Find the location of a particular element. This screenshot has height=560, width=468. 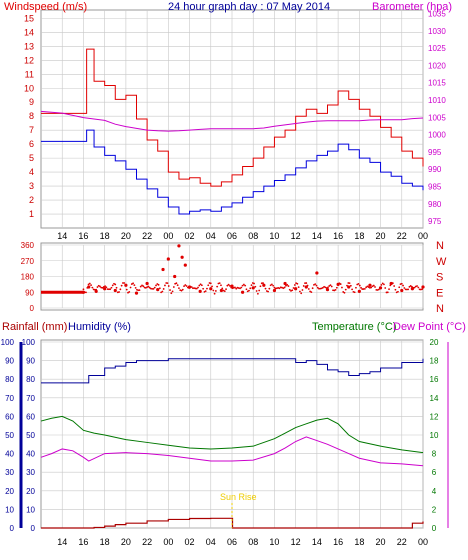

y-tick-label-wind: 6 is located at coordinates (31, 144).